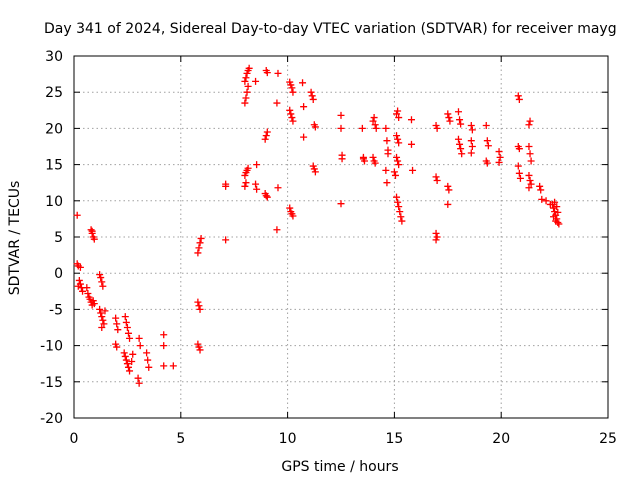 This screenshot has width=640, height=480. What do you see at coordinates (339, 467) in the screenshot?
I see `x-axis-title: GPS time / hours` at bounding box center [339, 467].